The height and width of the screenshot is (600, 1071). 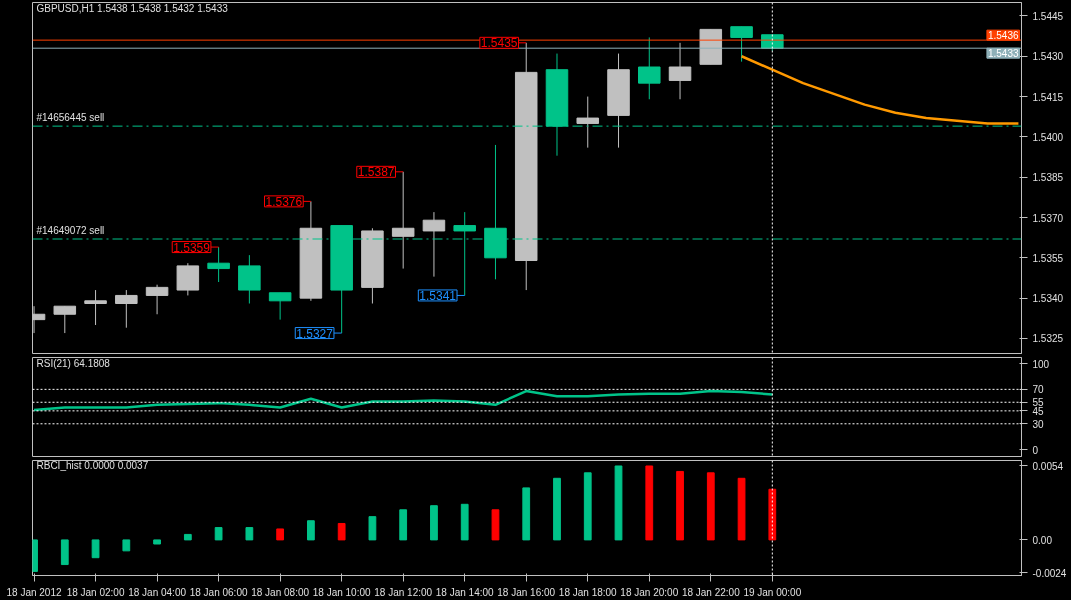 What do you see at coordinates (284, 201) in the screenshot?
I see `annotation: 1.5376` at bounding box center [284, 201].